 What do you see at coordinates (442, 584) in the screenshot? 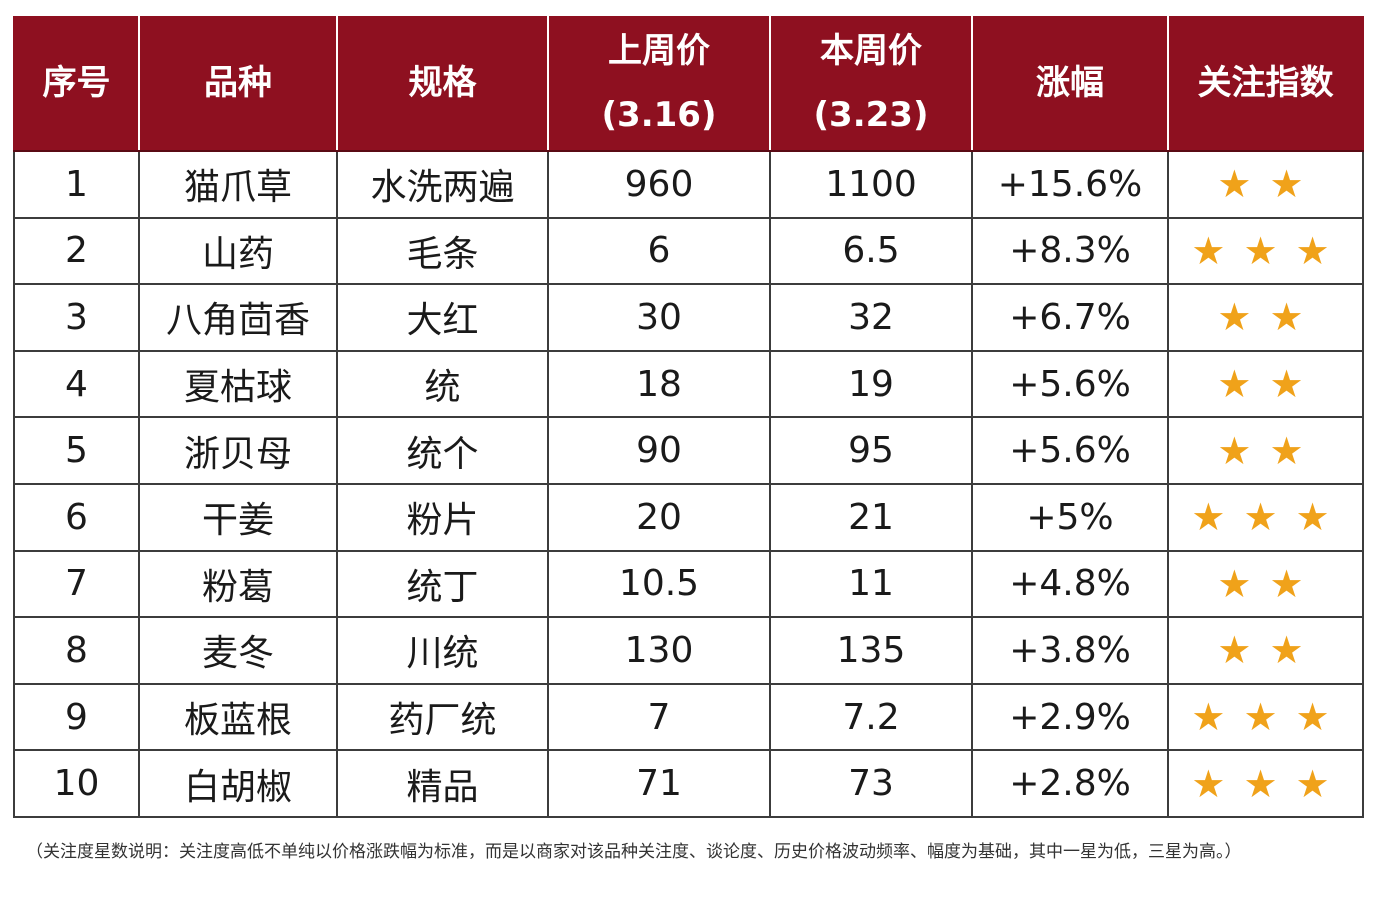
I see `cell-spec: 统丁` at bounding box center [442, 584].